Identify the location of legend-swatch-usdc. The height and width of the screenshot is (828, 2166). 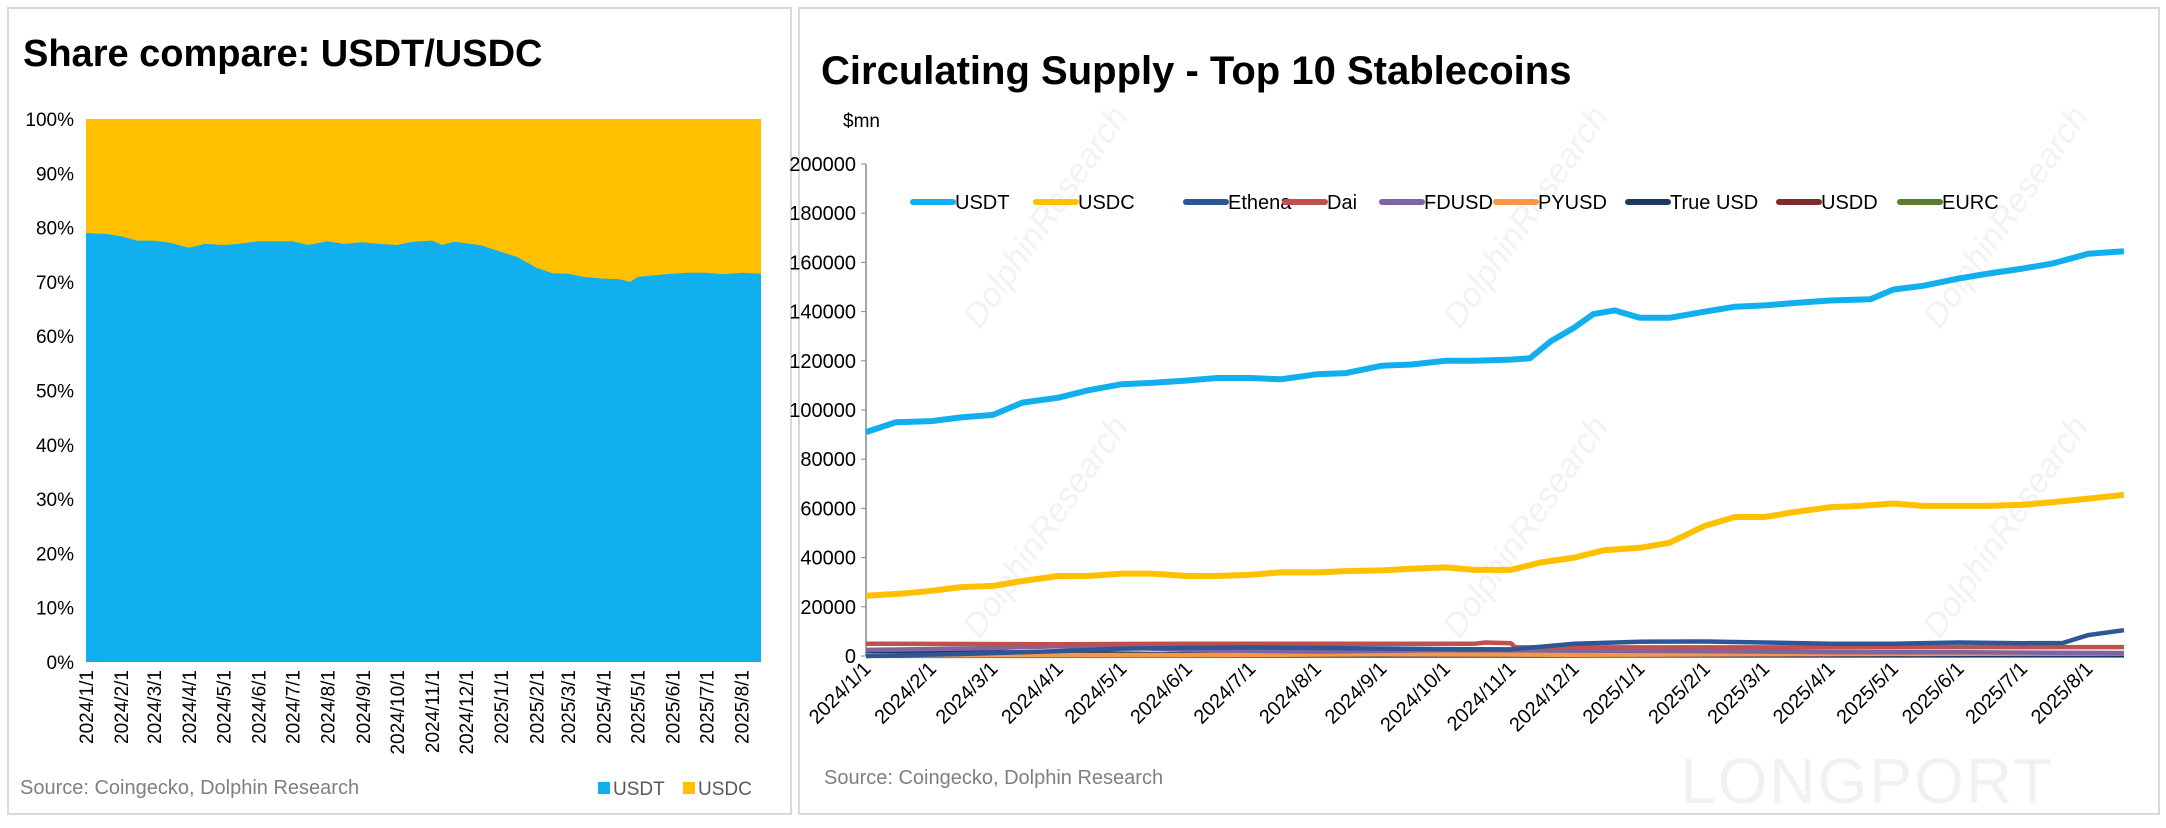
(689, 788).